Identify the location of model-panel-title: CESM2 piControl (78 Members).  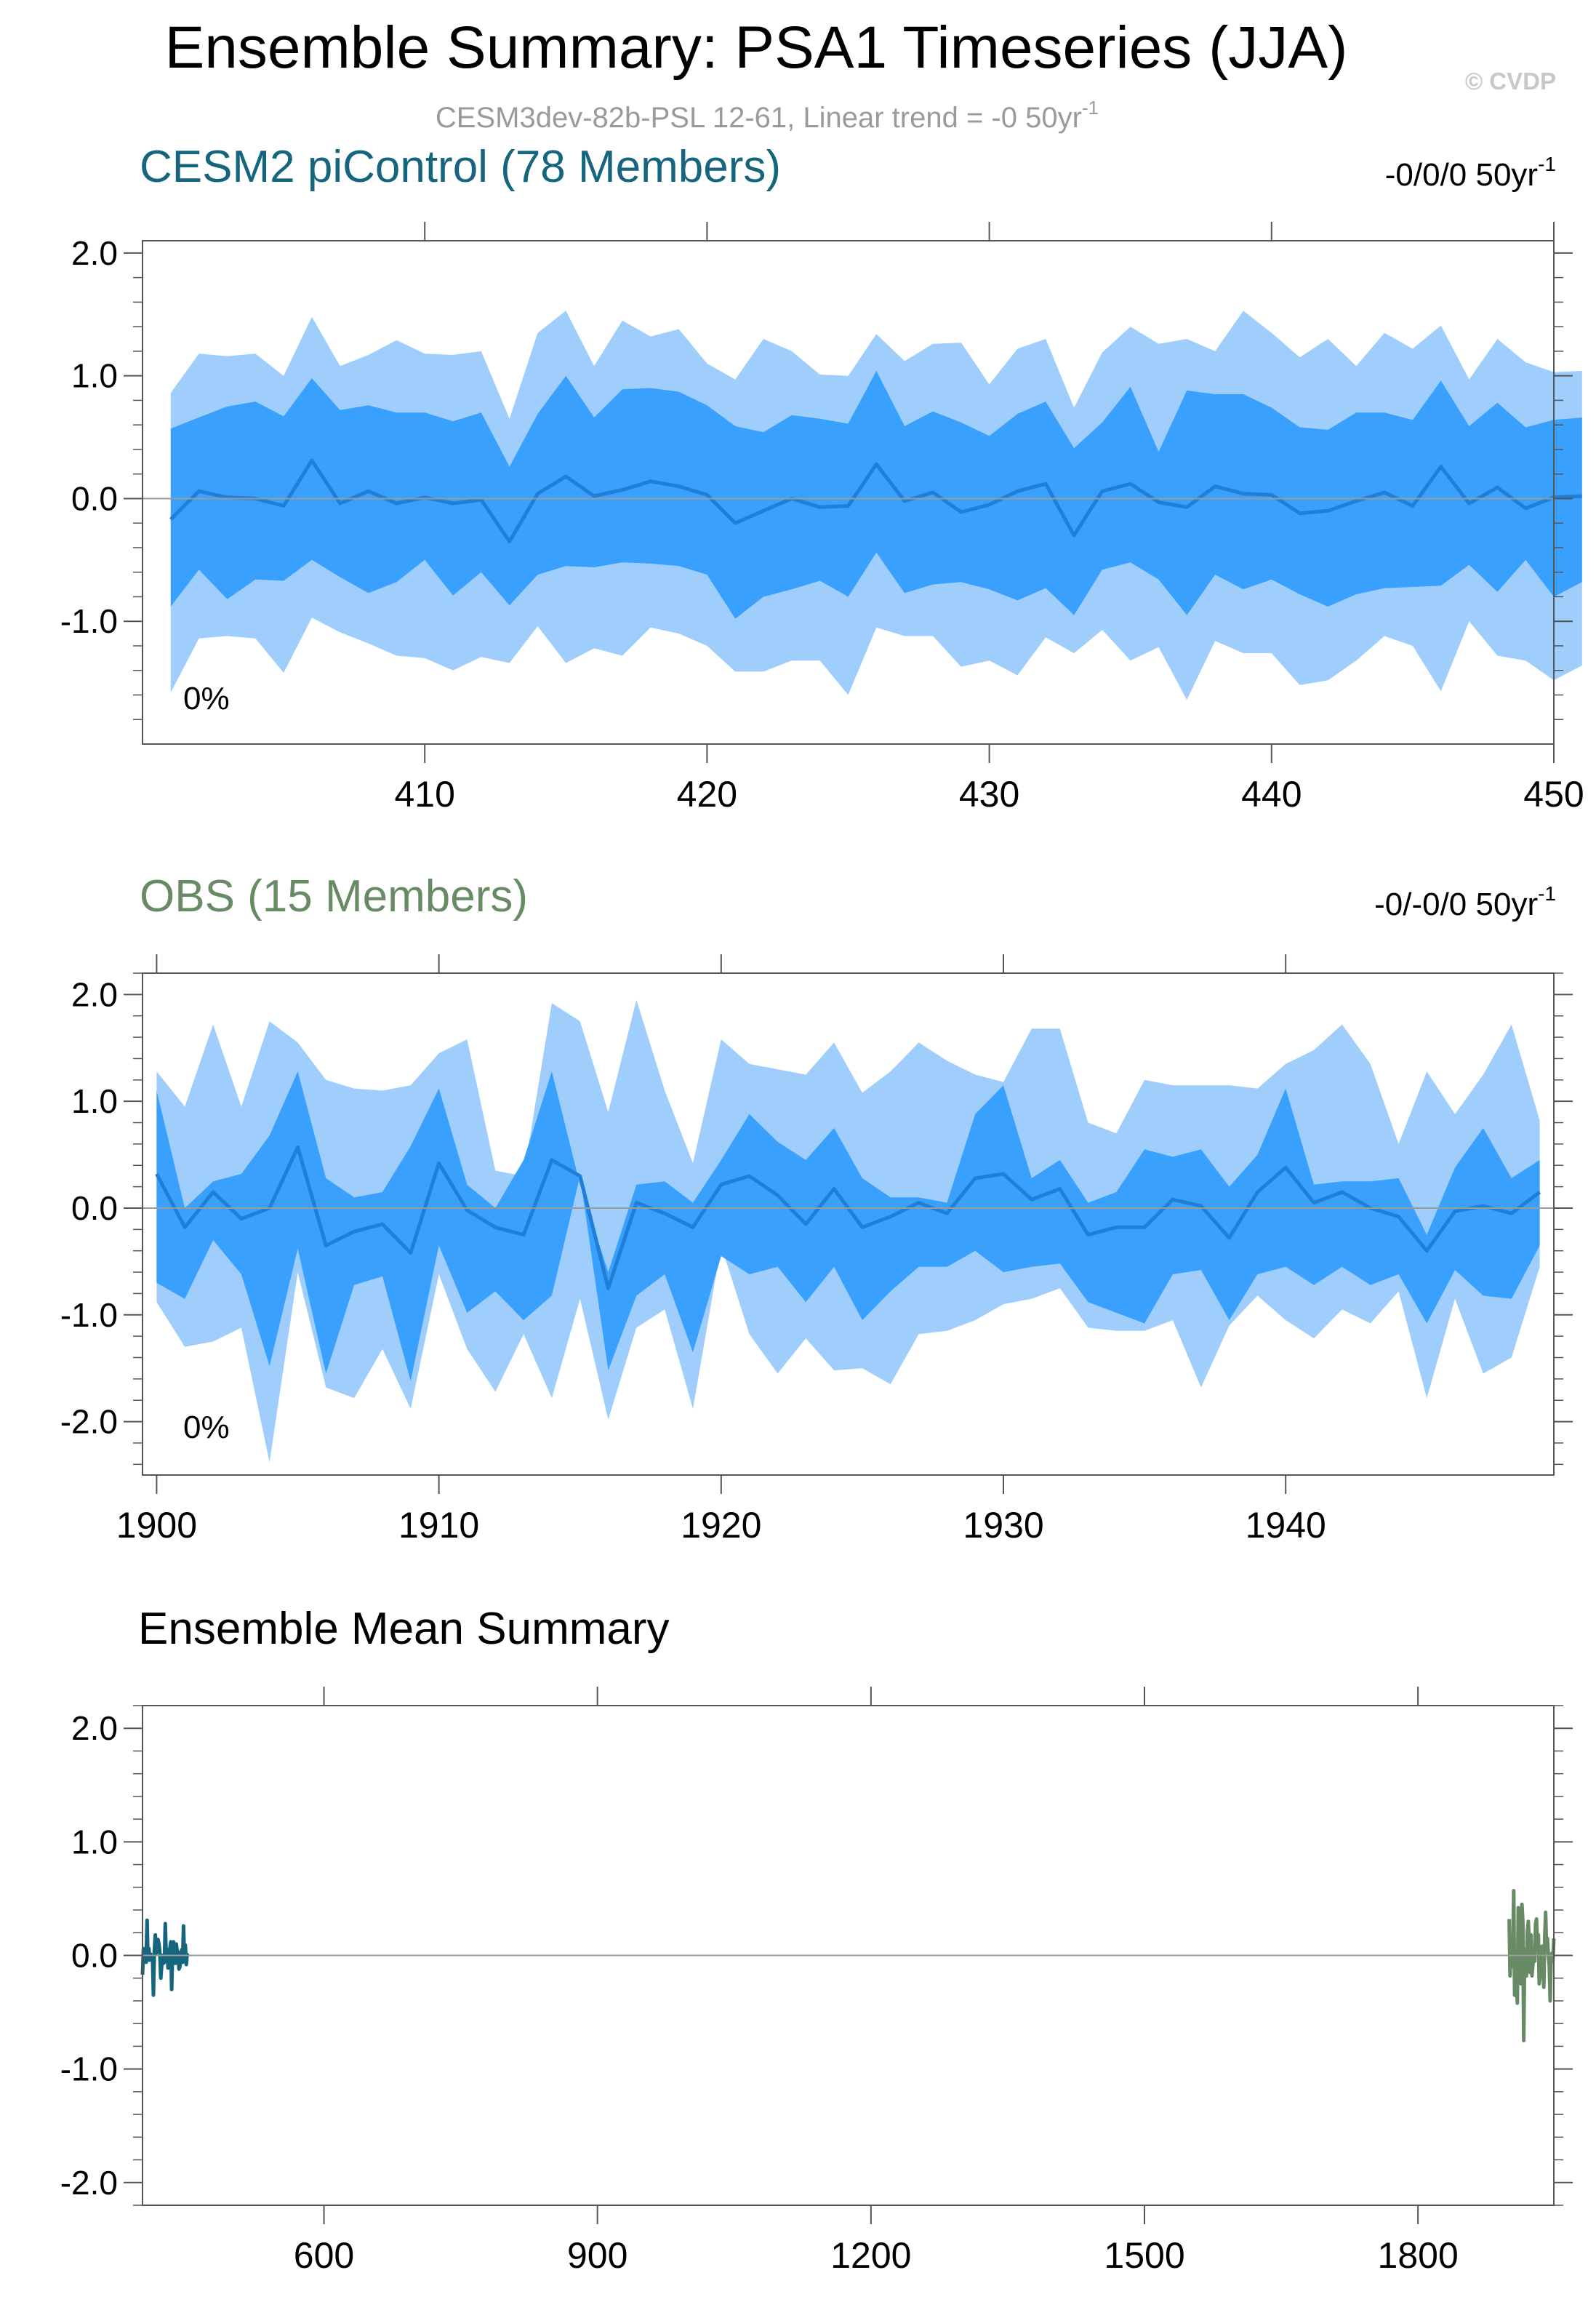
(461, 167).